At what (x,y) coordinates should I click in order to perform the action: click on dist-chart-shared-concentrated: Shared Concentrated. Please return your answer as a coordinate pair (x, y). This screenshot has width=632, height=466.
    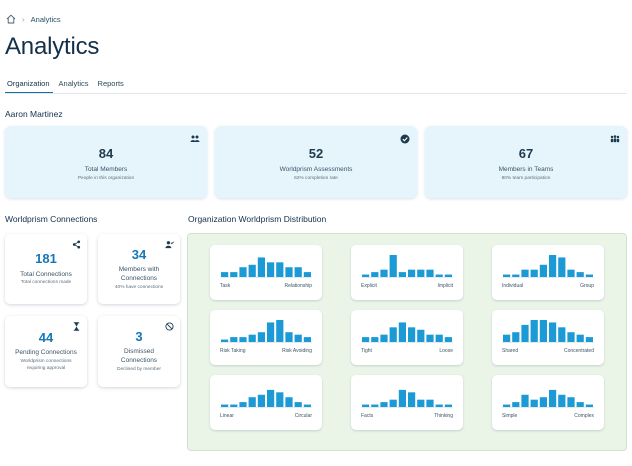
    Looking at the image, I should click on (548, 337).